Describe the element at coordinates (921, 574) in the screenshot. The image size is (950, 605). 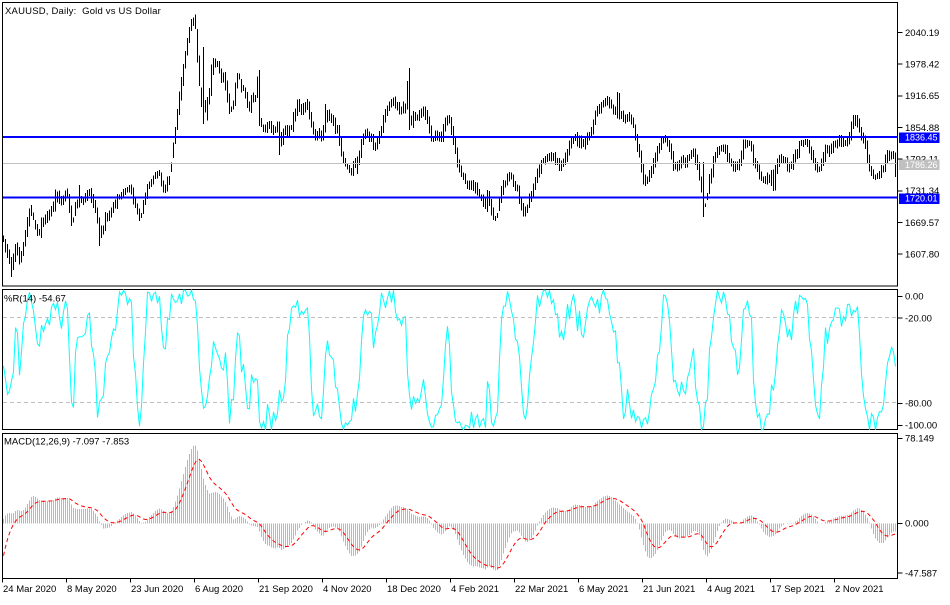
I see `svg-text: -47.587` at that location.